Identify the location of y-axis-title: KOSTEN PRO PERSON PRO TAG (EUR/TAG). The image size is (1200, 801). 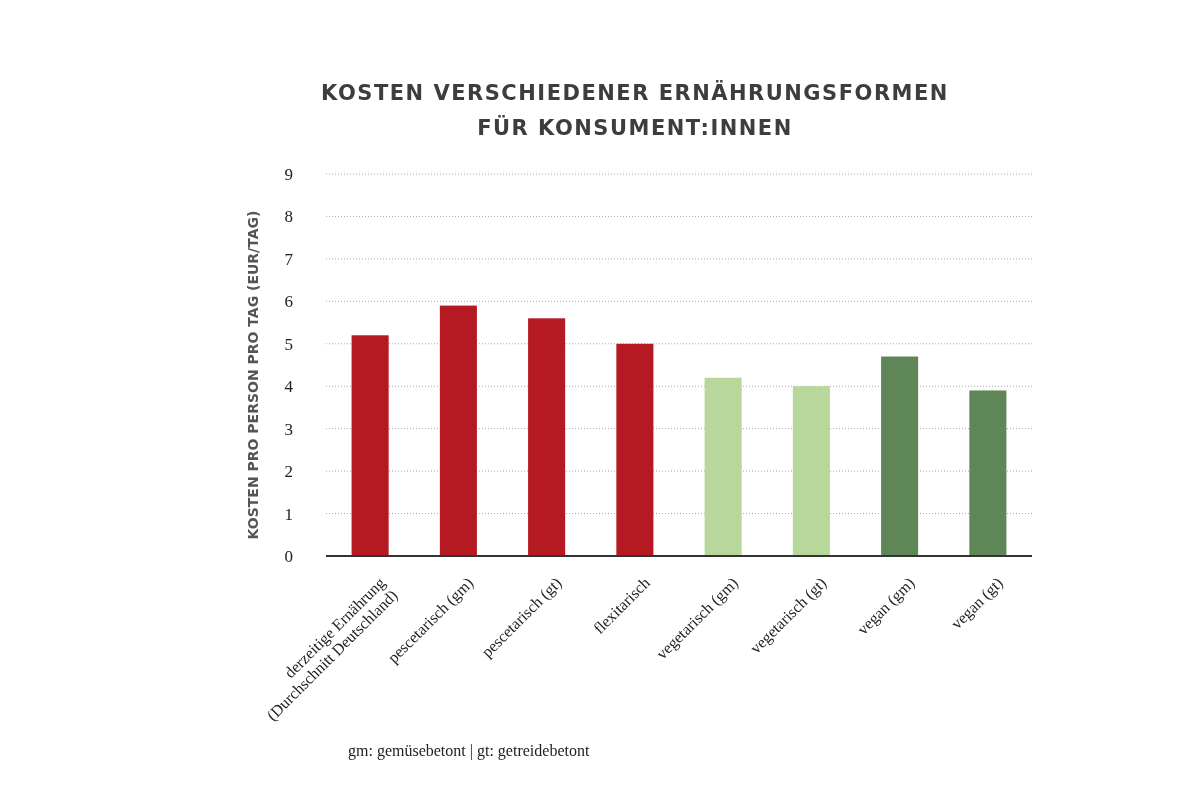
(253, 375).